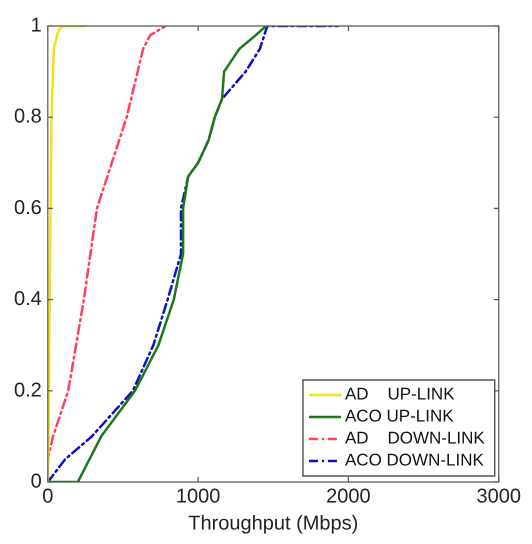 This screenshot has width=532, height=544. Describe the element at coordinates (198, 497) in the screenshot. I see `x-tick-label: 1000` at that location.